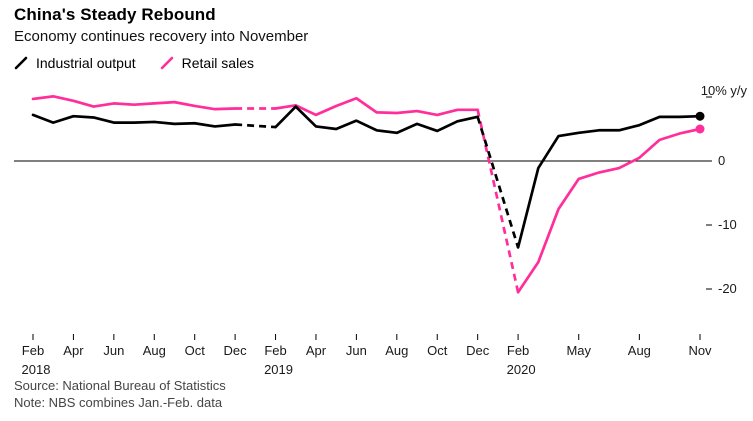 The image size is (753, 421). What do you see at coordinates (118, 402) in the screenshot?
I see `note-text: Note: NBS combines Jan.-Feb. data` at bounding box center [118, 402].